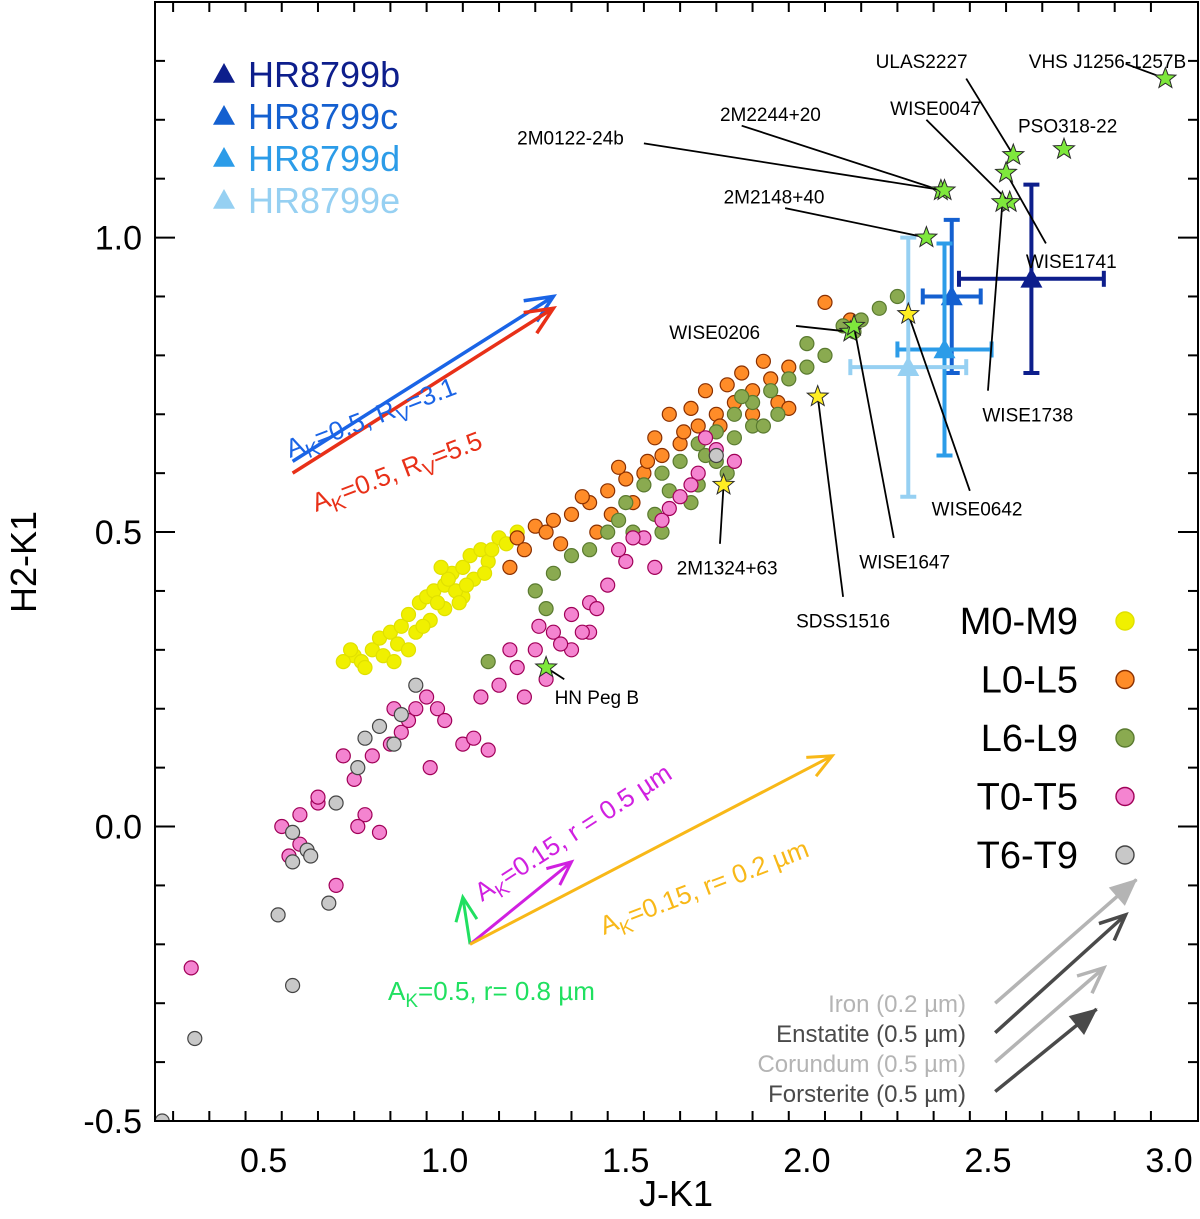 This screenshot has height=1219, width=1200. I want to click on object-label: HN Peg B, so click(597, 698).